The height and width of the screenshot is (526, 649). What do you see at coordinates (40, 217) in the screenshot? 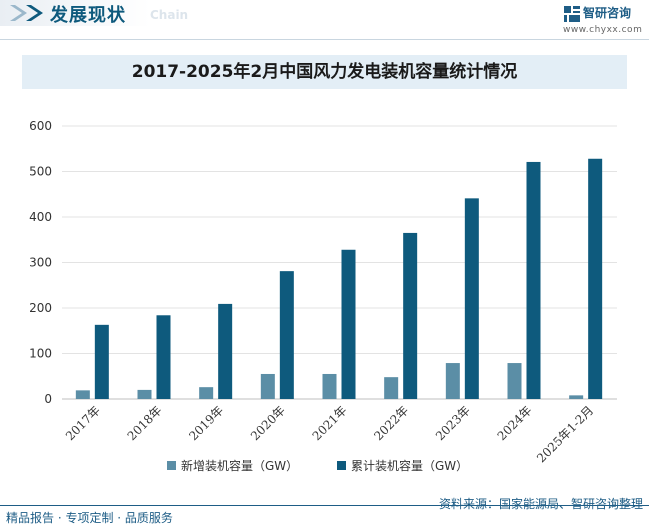
I see `y-tick-label: 400` at bounding box center [40, 217].